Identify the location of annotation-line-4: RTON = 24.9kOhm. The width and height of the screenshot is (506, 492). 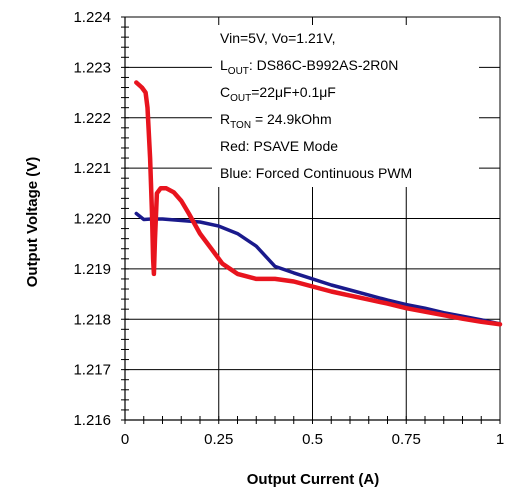
(276, 121).